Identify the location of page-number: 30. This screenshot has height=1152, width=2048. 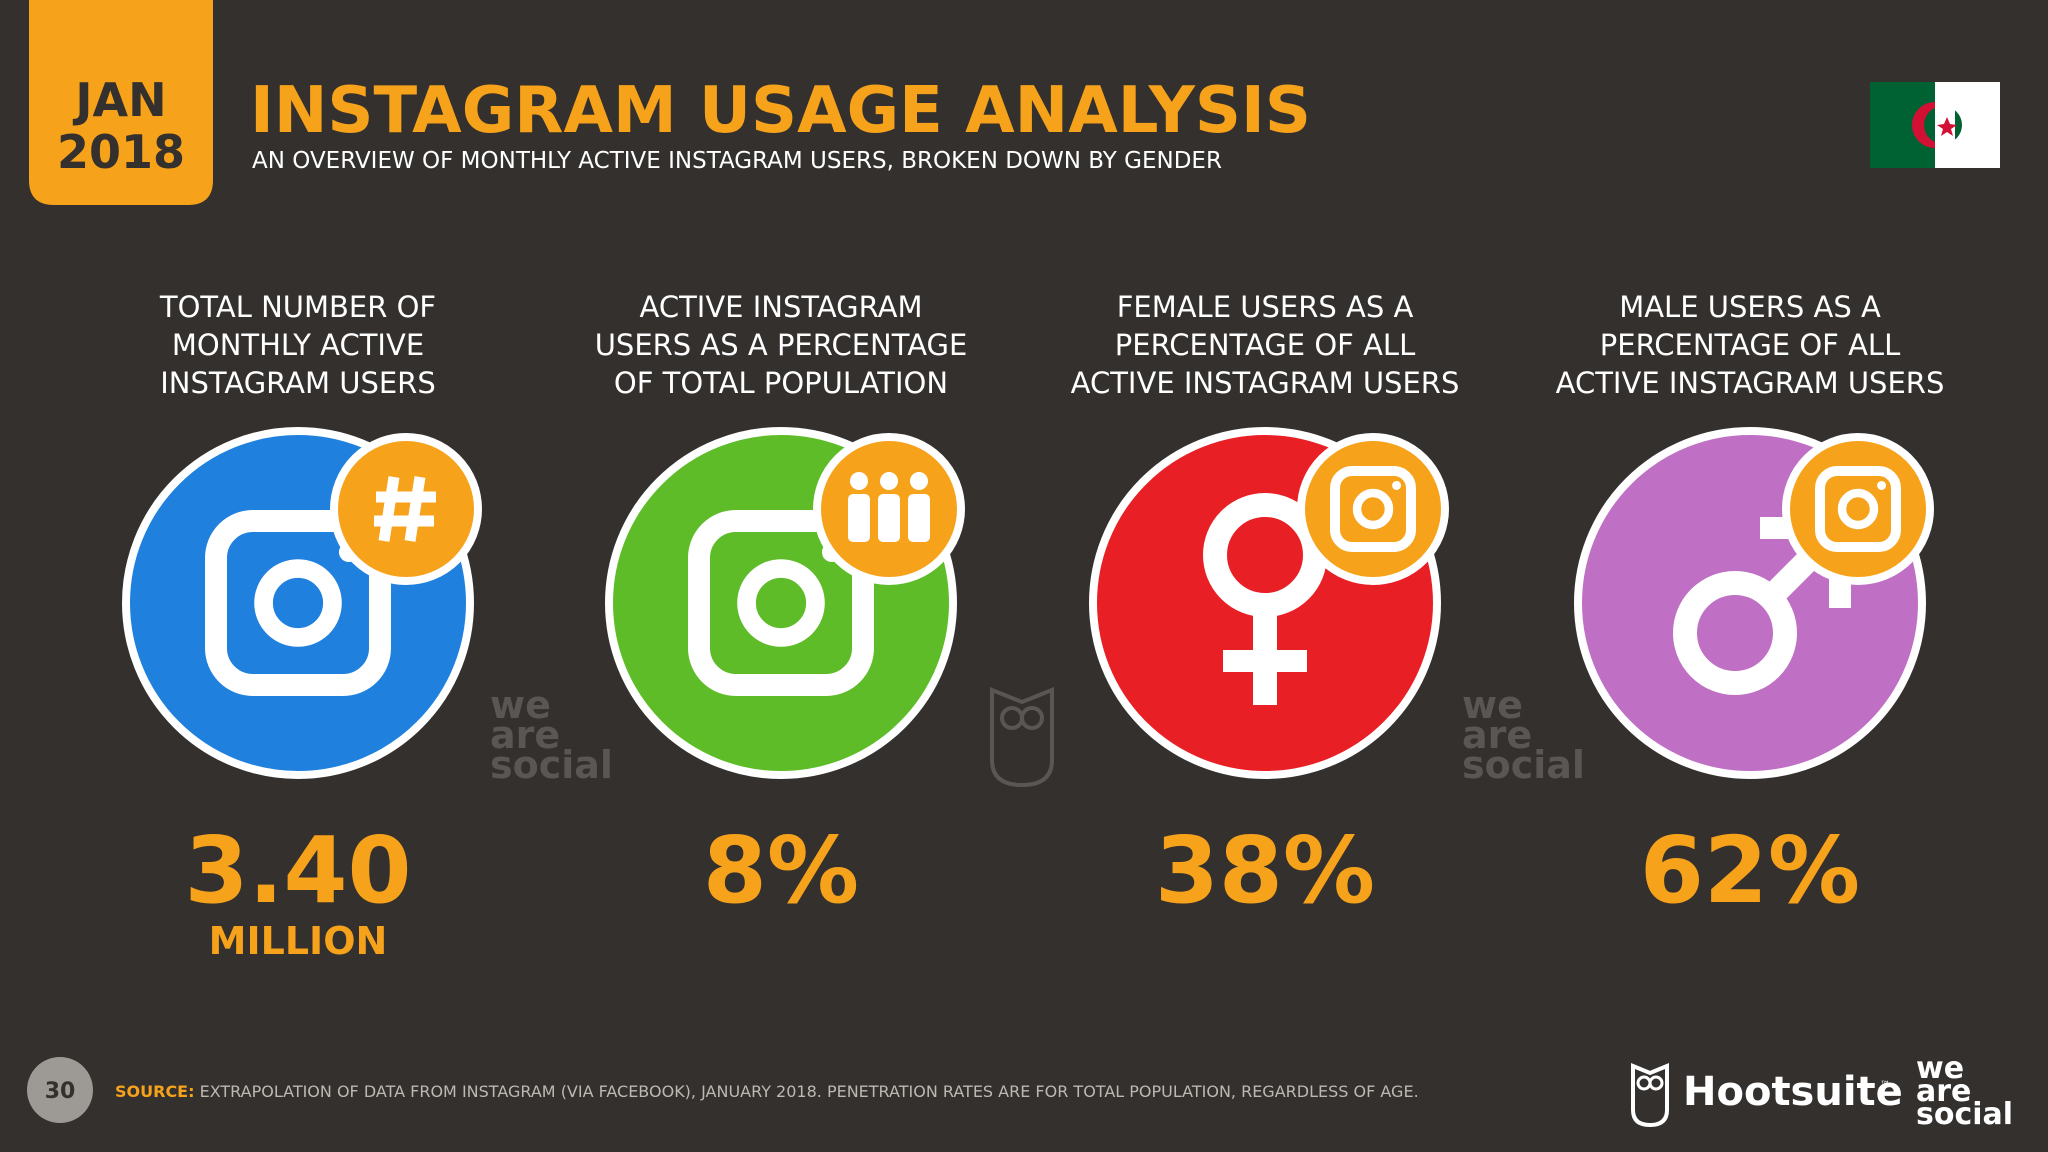
(60, 1091).